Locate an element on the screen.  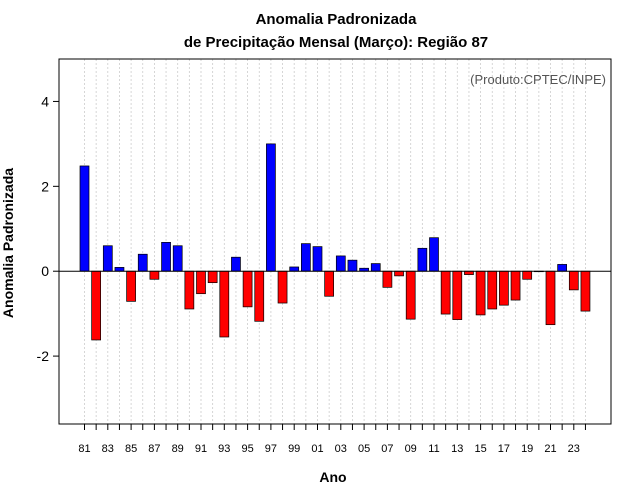
x-tick-label: 87 is located at coordinates (154, 449).